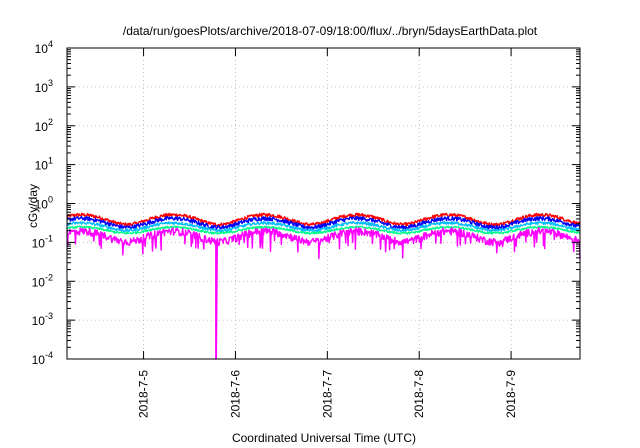 Image resolution: width=640 pixels, height=448 pixels. Describe the element at coordinates (44, 86) in the screenshot. I see `y-tick-label: 10³` at that location.